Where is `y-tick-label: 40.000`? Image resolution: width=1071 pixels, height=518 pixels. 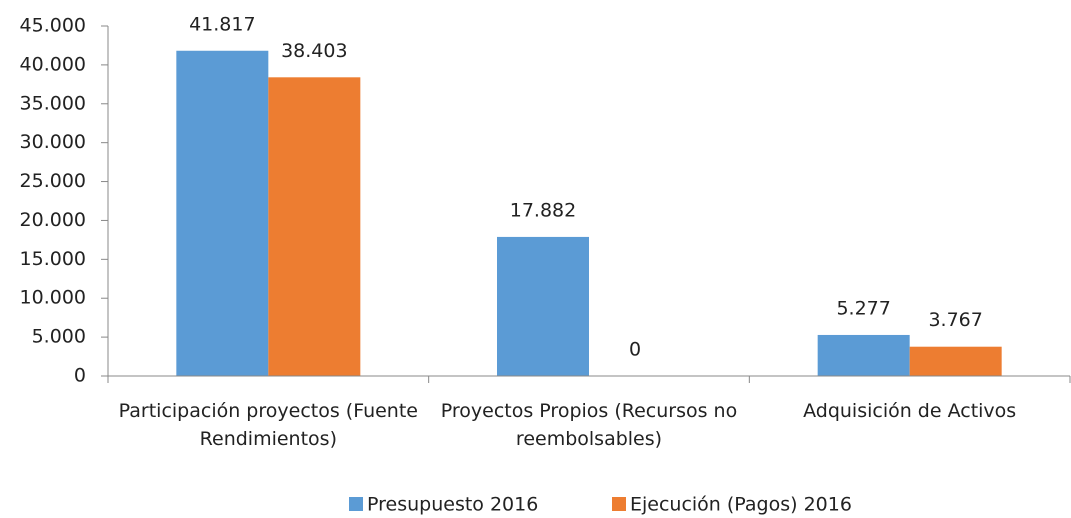 y-tick-label: 40.000 is located at coordinates (53, 64).